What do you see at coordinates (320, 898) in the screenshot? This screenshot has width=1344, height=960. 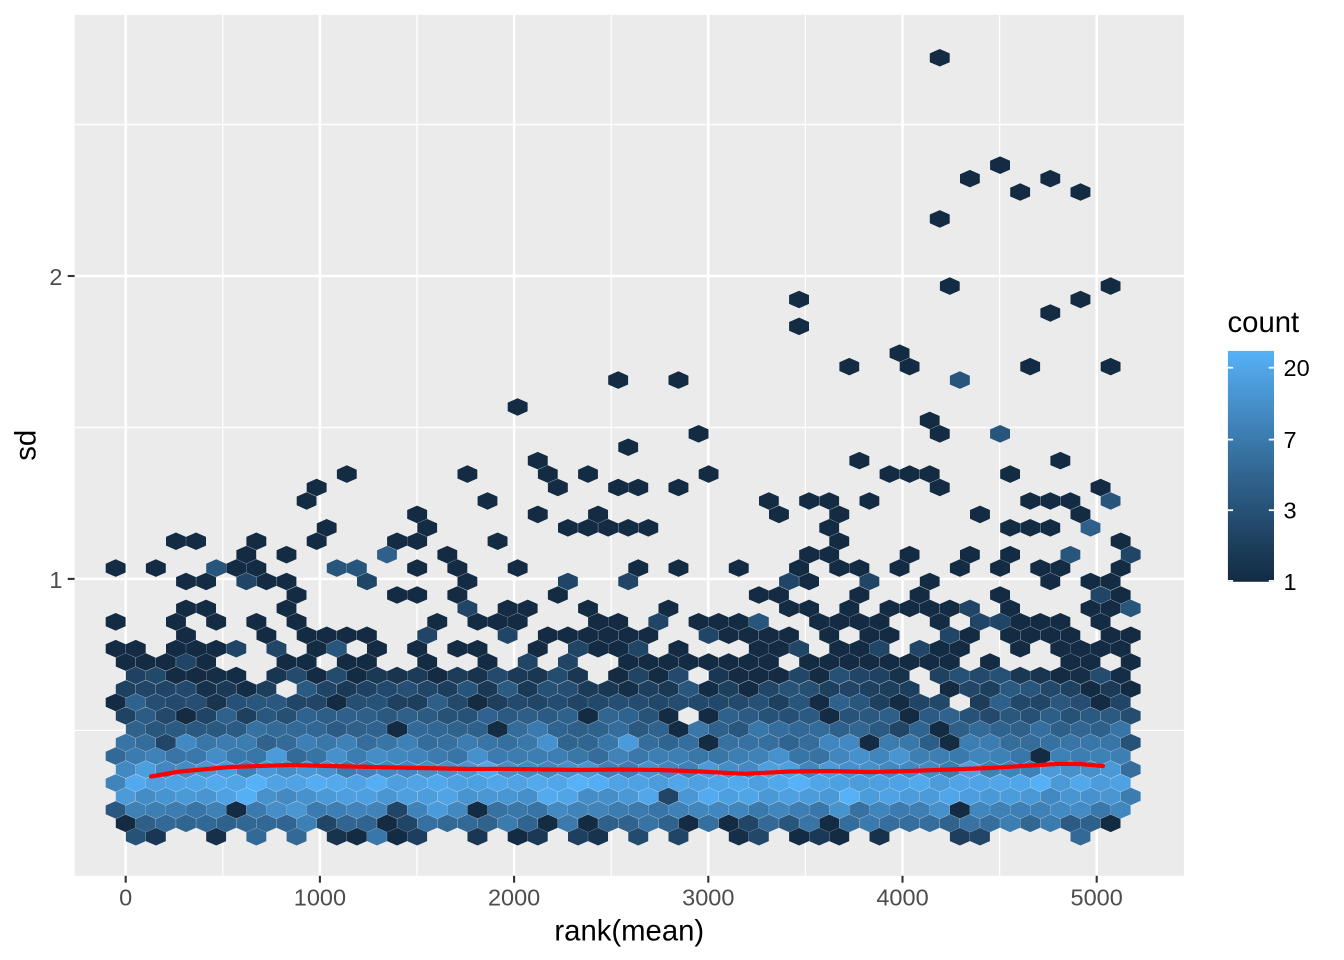 I see `svg-text: 1000` at bounding box center [320, 898].